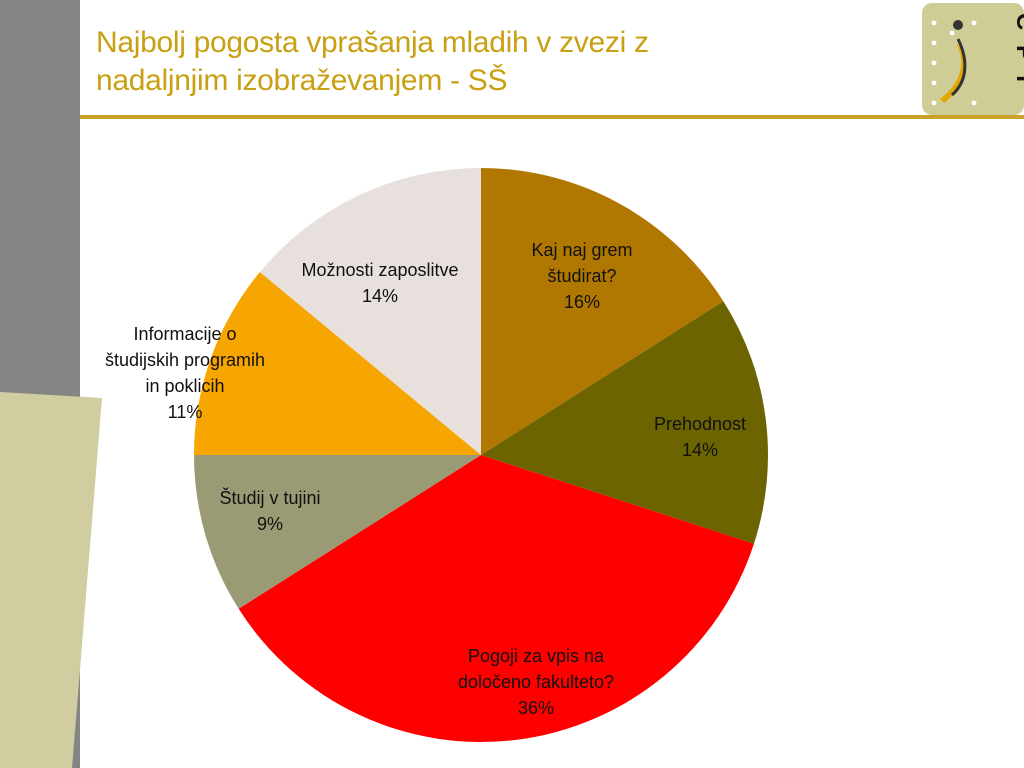 The width and height of the screenshot is (1024, 768). I want to click on slice-category-label: in poklicih, so click(184, 386).